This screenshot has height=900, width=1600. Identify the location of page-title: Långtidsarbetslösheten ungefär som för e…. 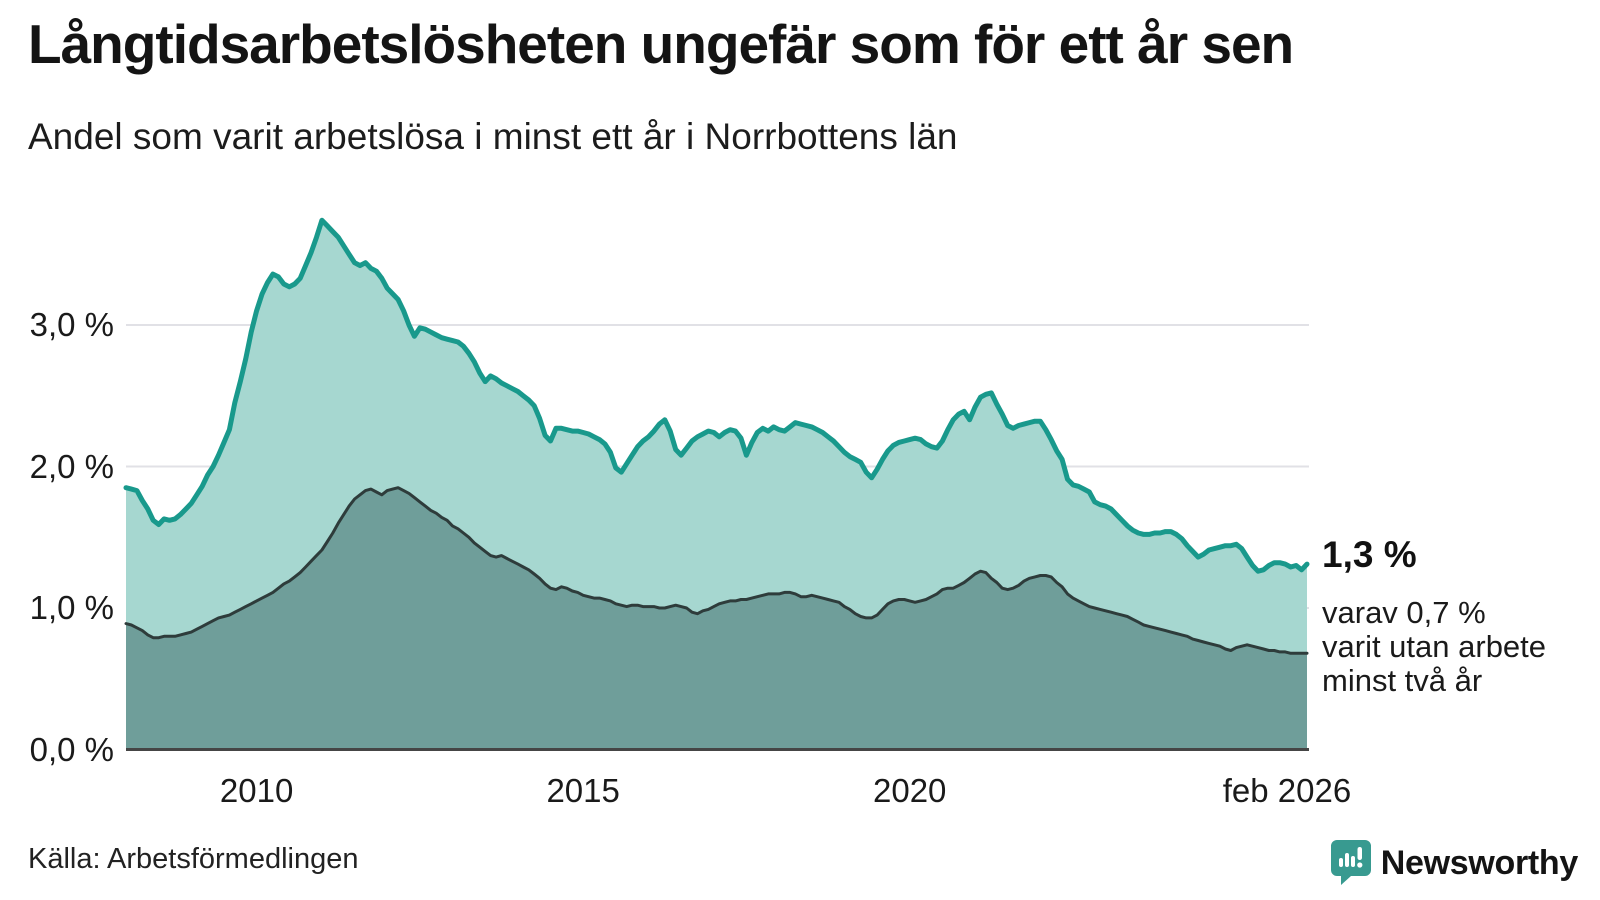
(661, 44).